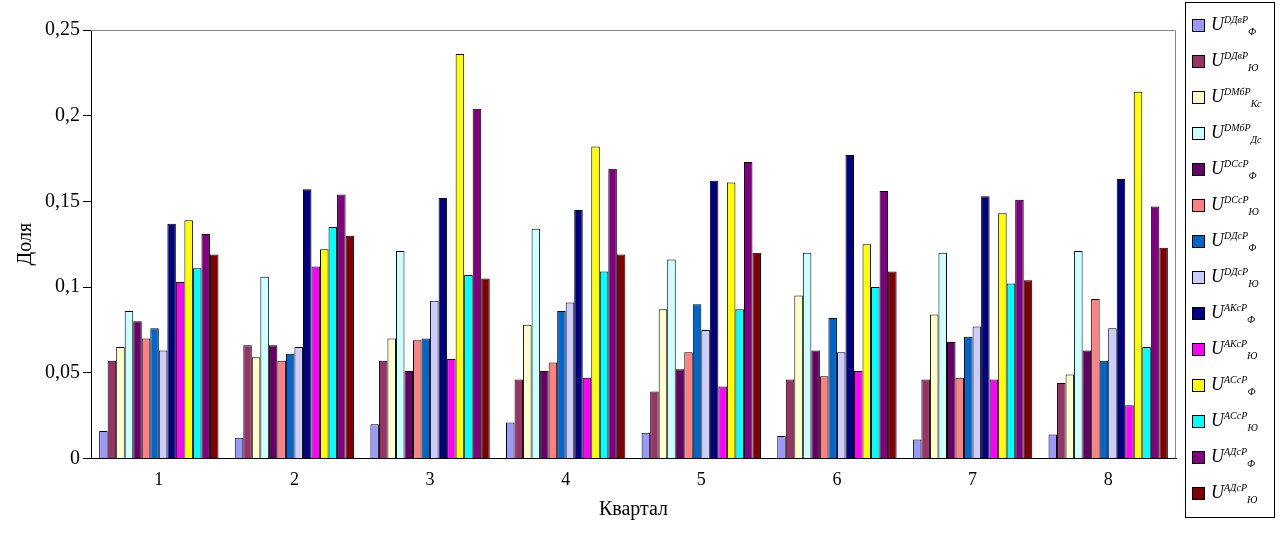 Image resolution: width=1281 pixels, height=536 pixels. I want to click on x-tick-label: 4, so click(566, 478).